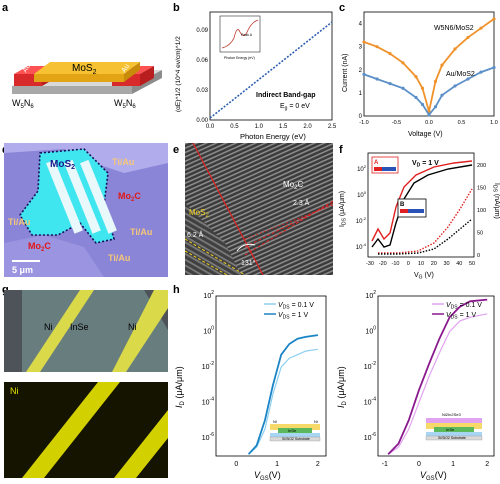 This screenshot has height=484, width=500. Describe the element at coordinates (462, 123) in the screenshot. I see `c-xtick: 0.5` at that location.